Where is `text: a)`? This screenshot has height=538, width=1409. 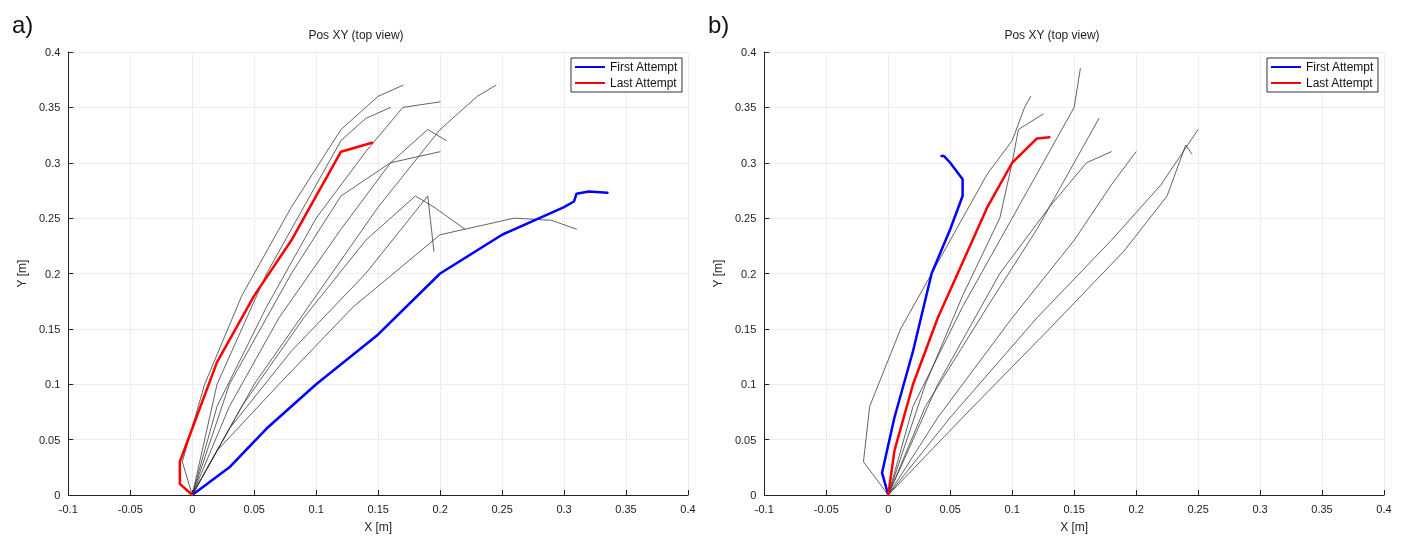
text: a) is located at coordinates (23, 24).